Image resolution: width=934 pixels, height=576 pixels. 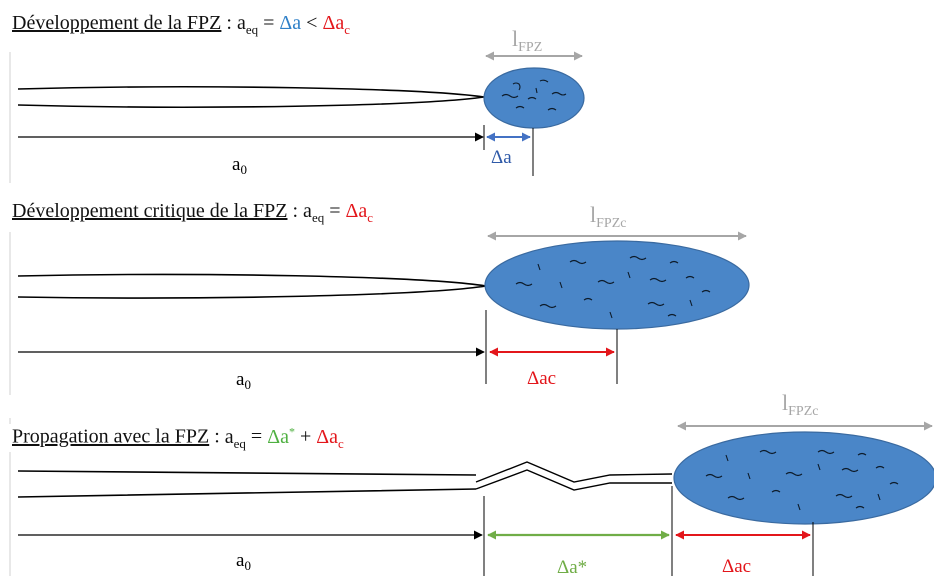 I want to click on panel1-lfpz-label: lFPZ, so click(x=527, y=40).